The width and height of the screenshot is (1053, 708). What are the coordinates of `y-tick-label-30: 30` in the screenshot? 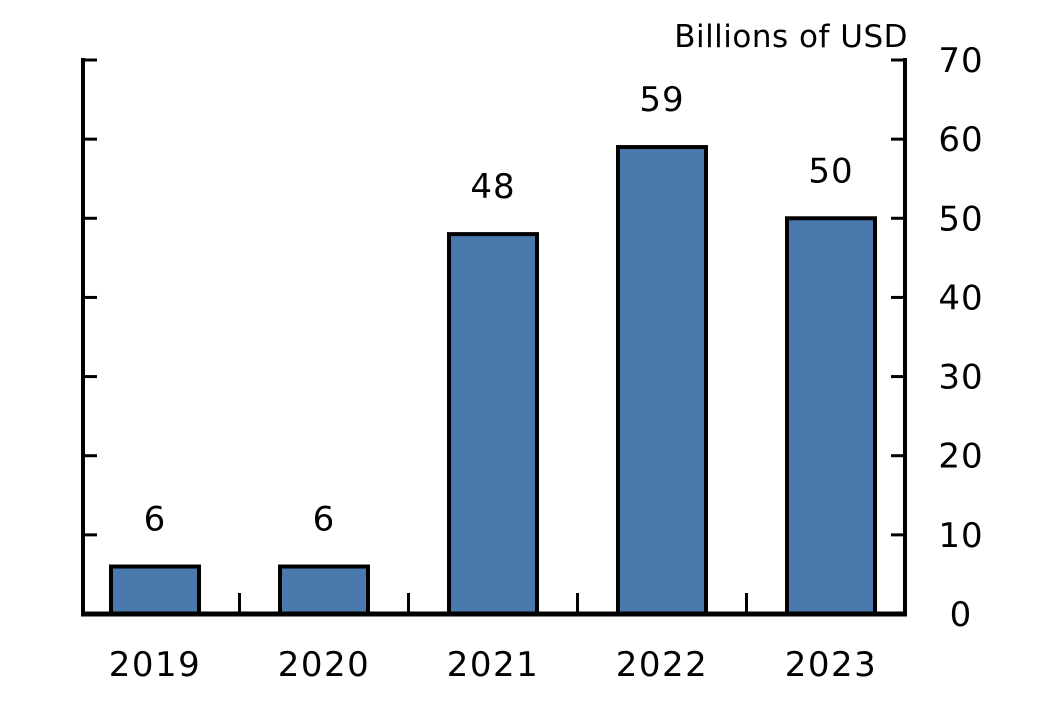 It's located at (960, 378).